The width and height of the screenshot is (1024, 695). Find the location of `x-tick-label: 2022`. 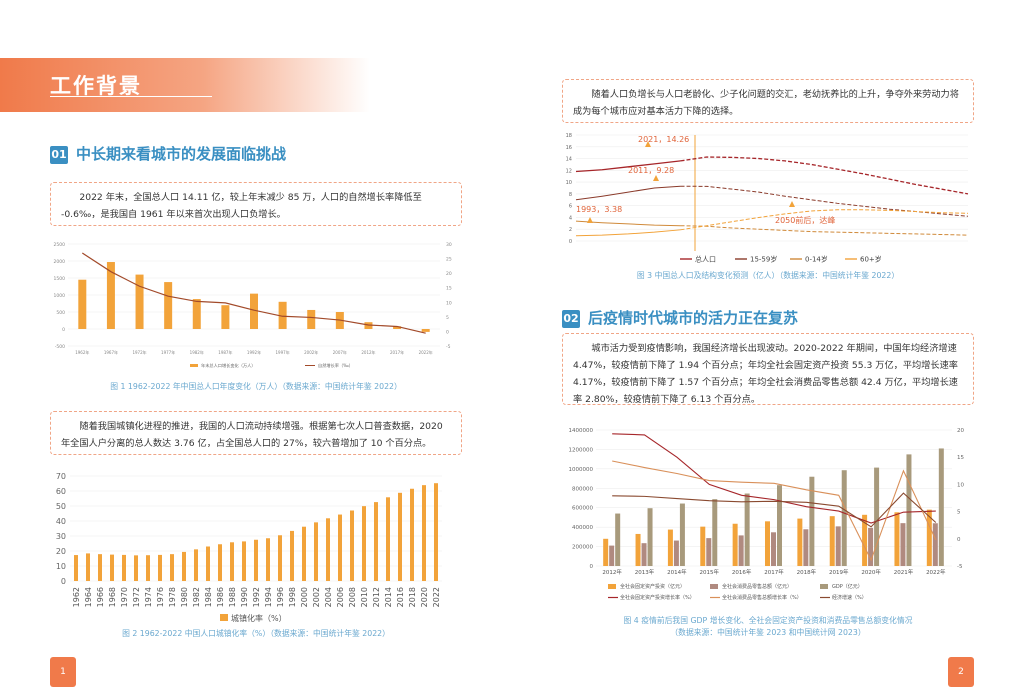

x-tick-label: 2022 is located at coordinates (436, 597).